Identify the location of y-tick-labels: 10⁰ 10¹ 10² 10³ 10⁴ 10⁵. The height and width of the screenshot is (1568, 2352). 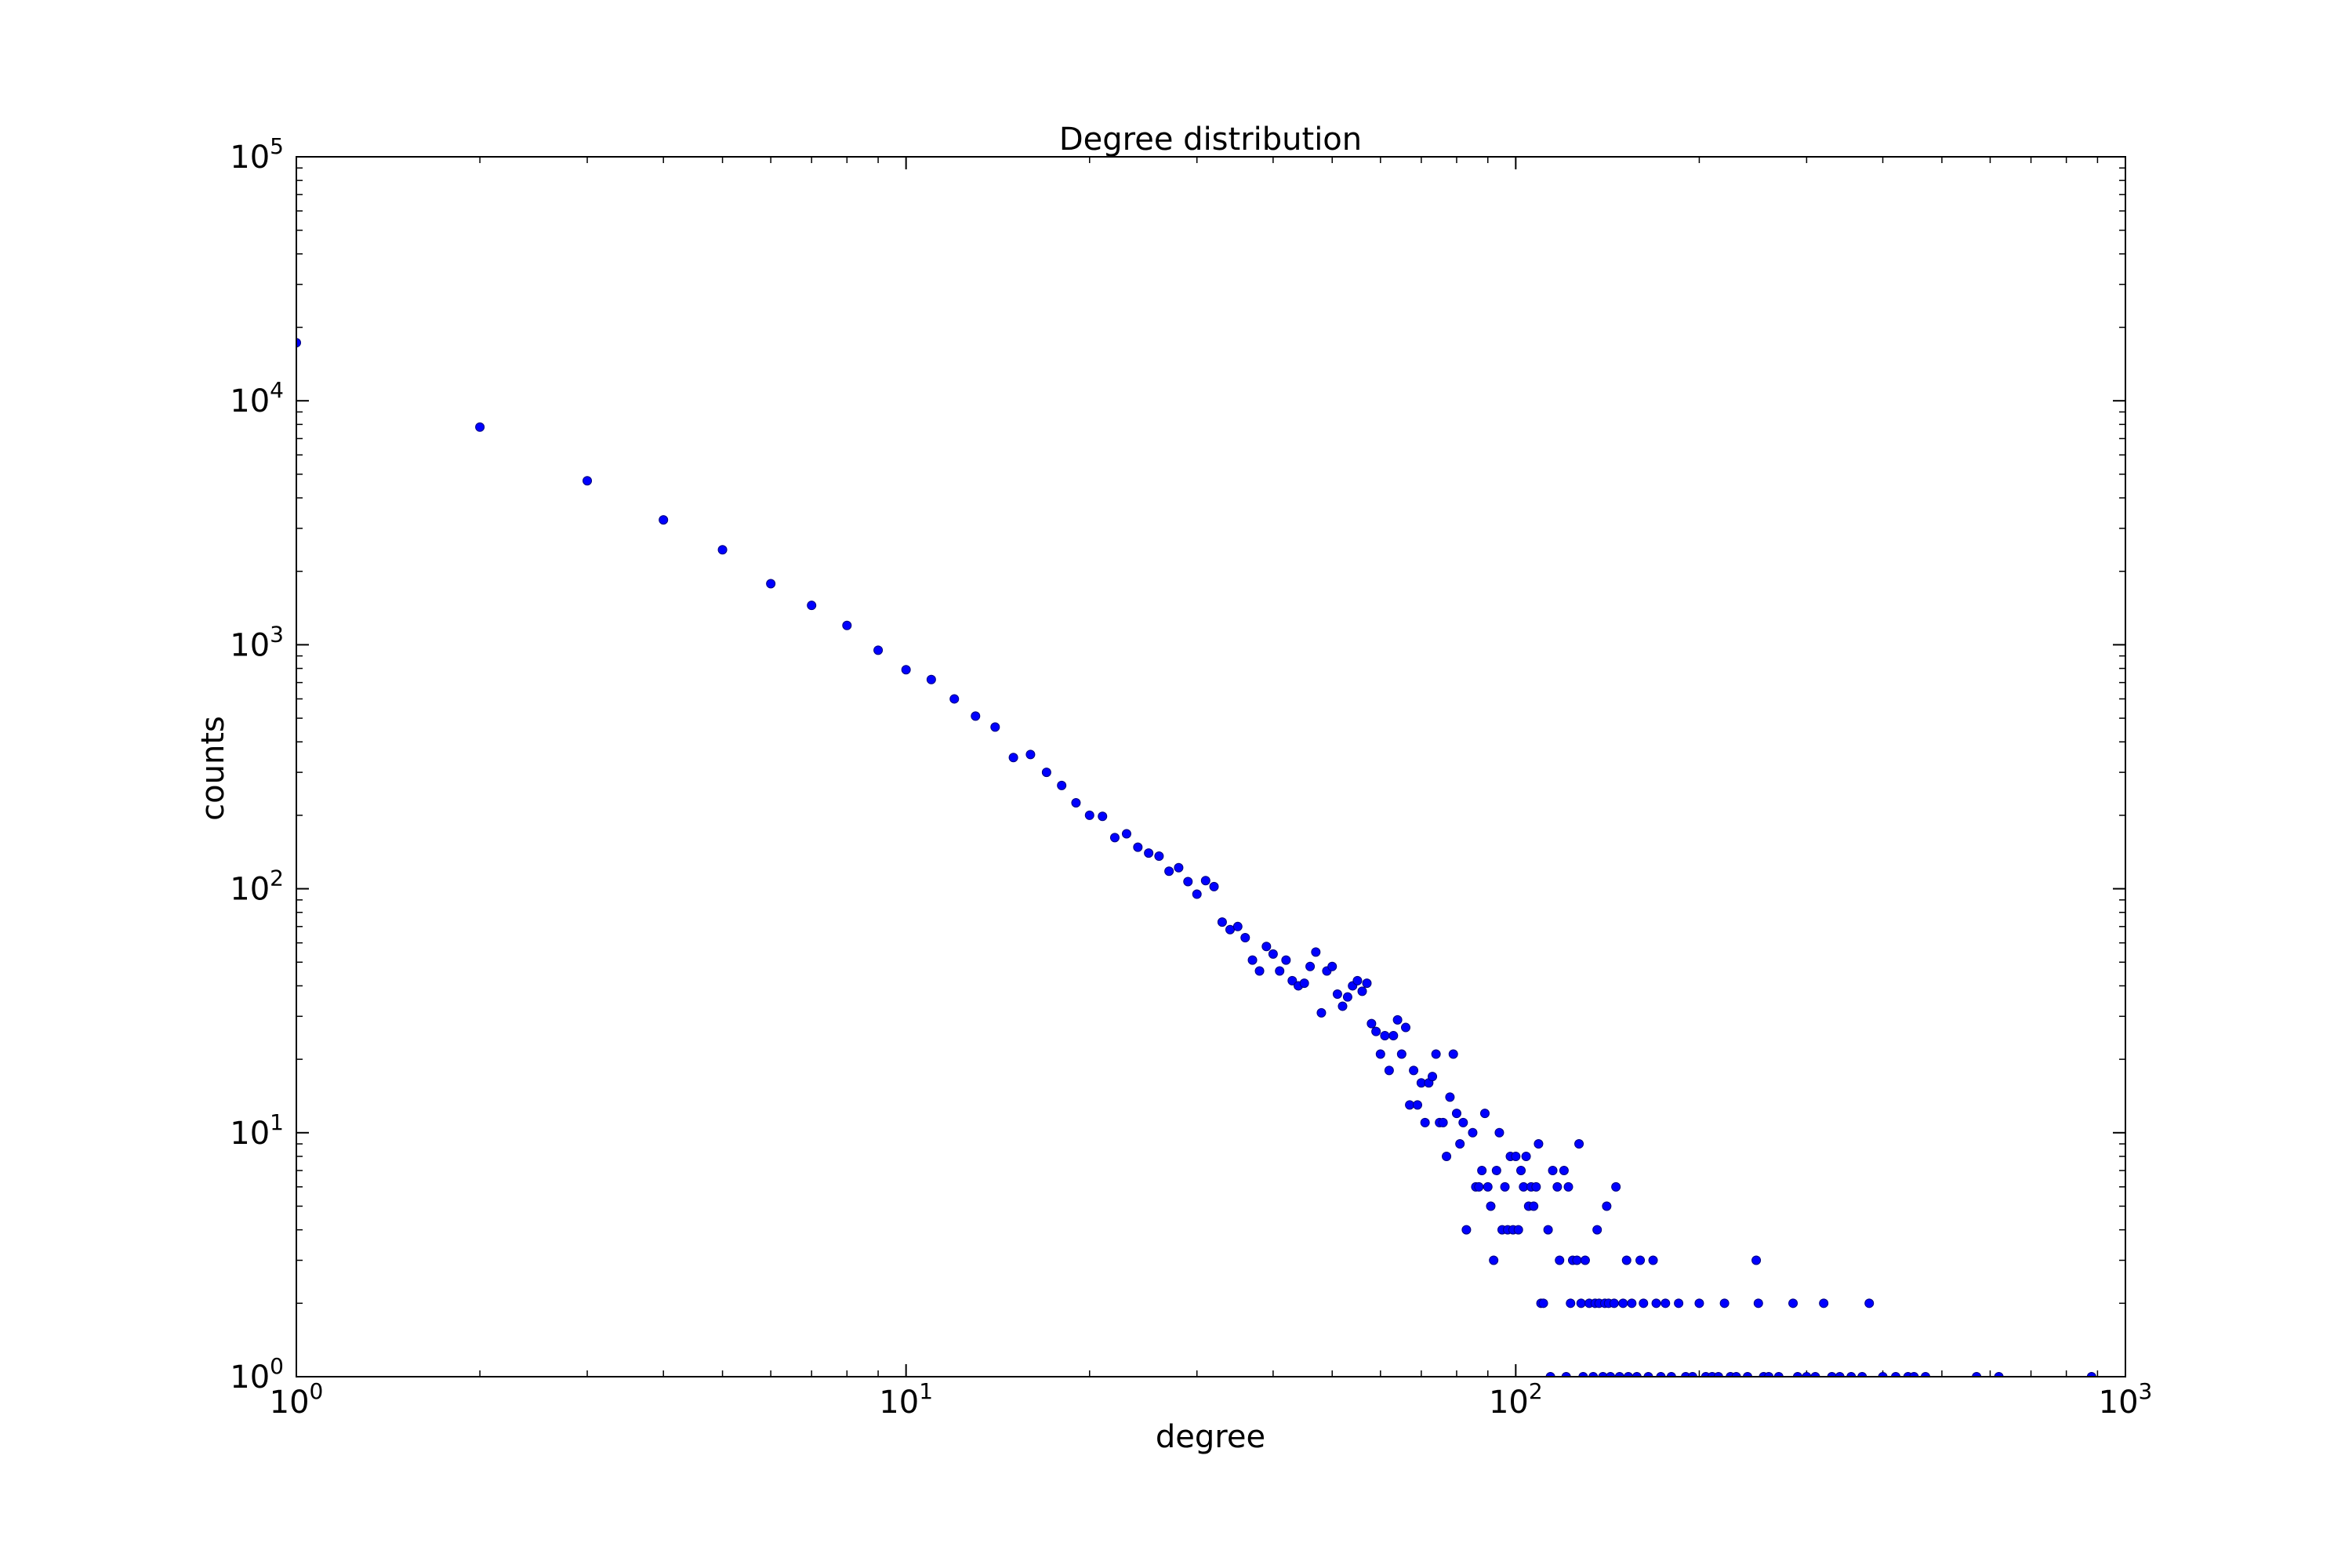
(257, 764).